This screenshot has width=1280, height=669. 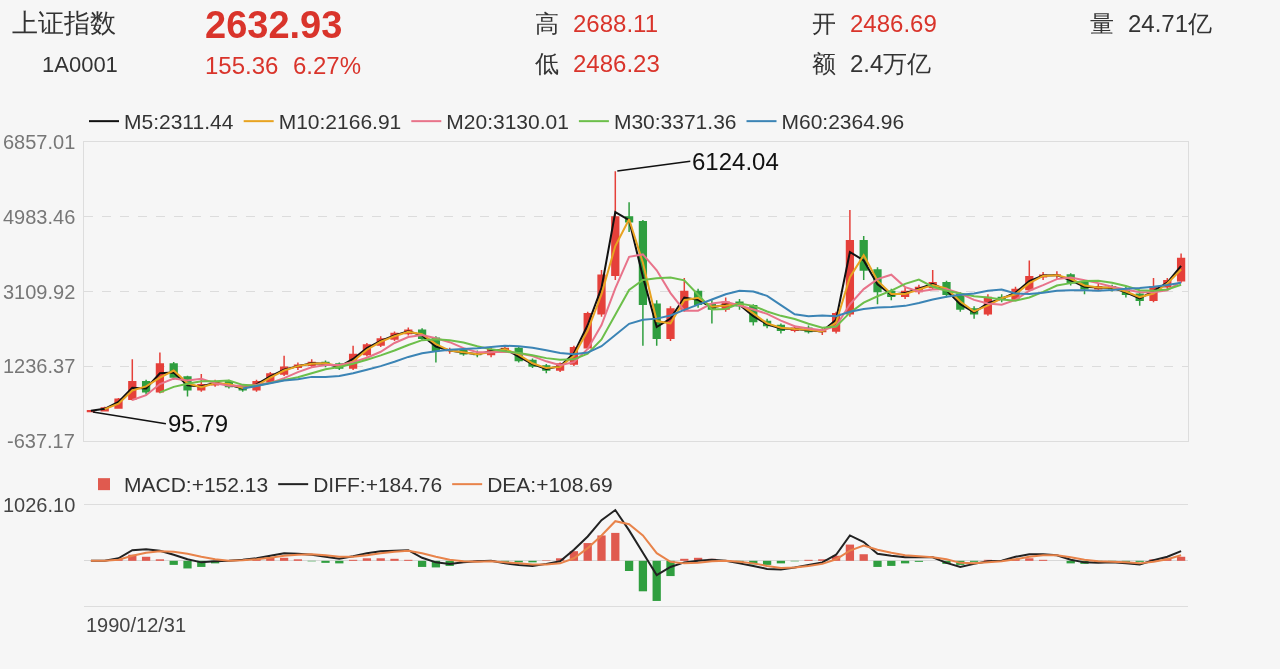 What do you see at coordinates (547, 63) in the screenshot?
I see `text: 低` at bounding box center [547, 63].